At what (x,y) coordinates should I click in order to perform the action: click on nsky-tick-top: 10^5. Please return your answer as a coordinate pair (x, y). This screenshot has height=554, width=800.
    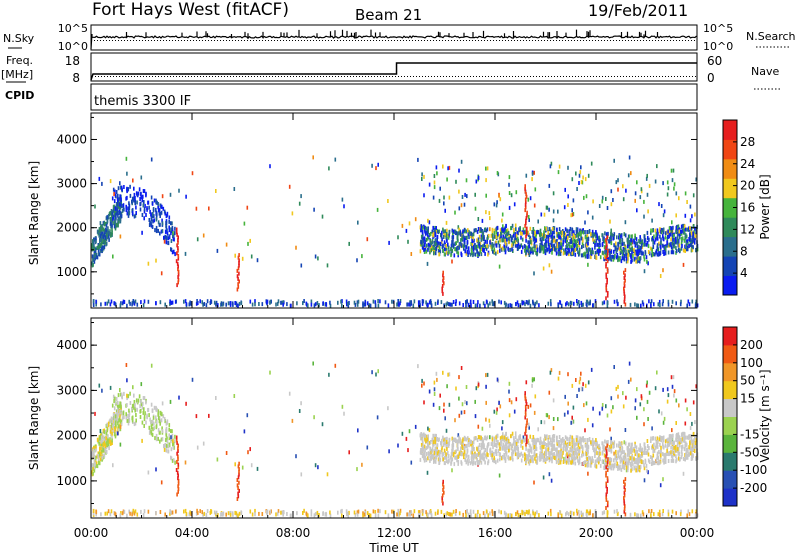
    Looking at the image, I should click on (73, 28).